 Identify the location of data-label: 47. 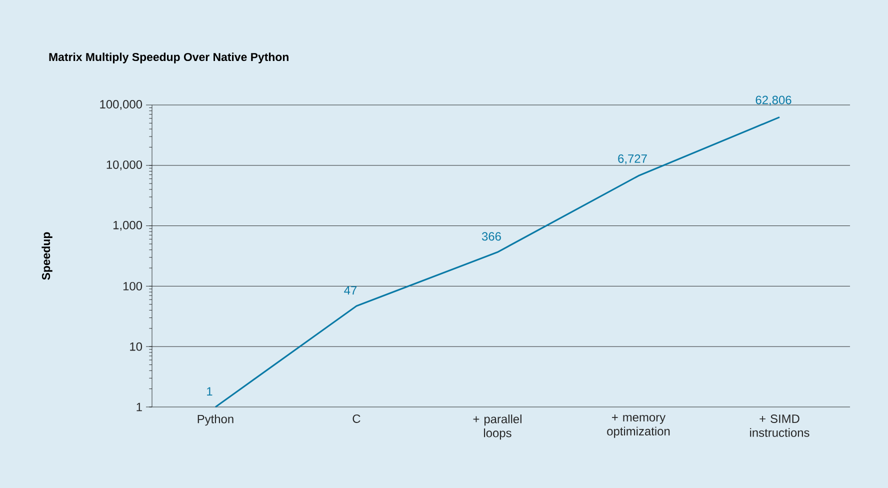
(350, 290).